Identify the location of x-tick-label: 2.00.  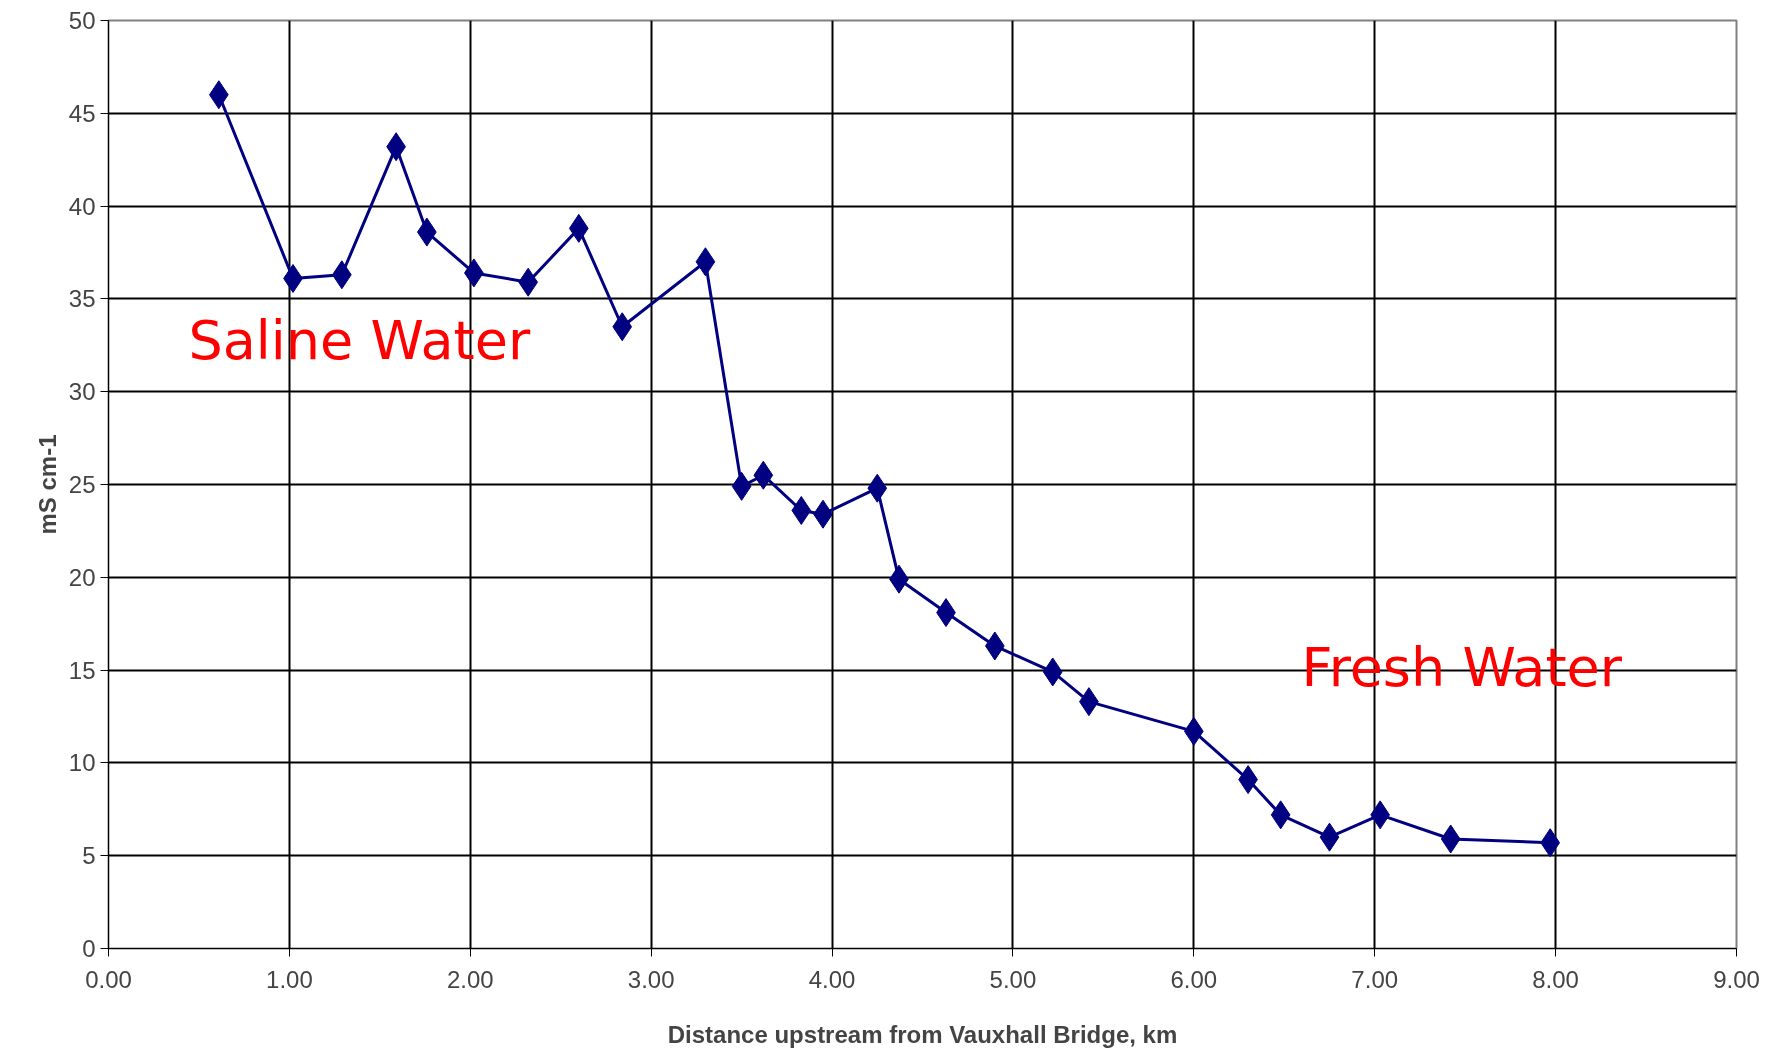
(470, 979).